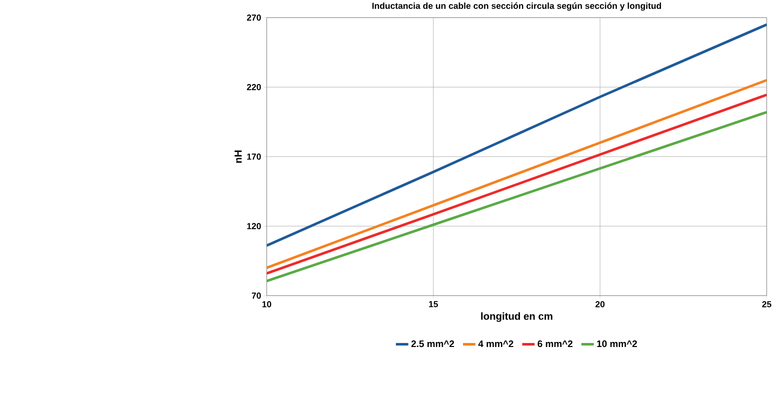 Image resolution: width=774 pixels, height=404 pixels. I want to click on y-tick-label: 220, so click(253, 87).